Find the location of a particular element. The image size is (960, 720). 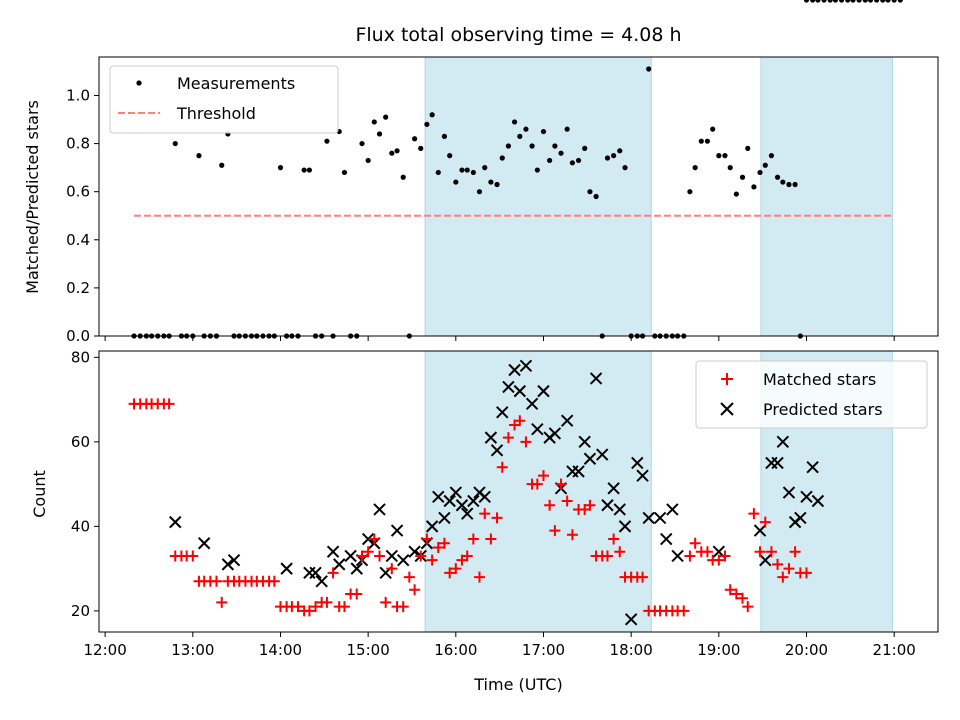

legend-threshold-label: Threshold is located at coordinates (216, 113).